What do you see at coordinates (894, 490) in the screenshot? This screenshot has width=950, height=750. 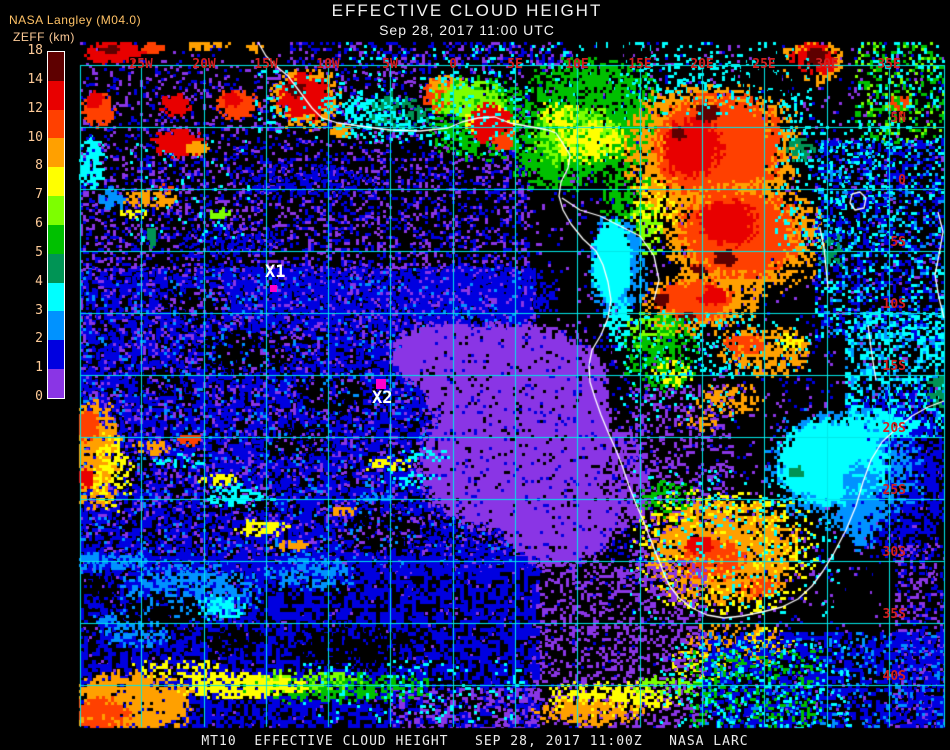 I see `lat-label: 25S` at bounding box center [894, 490].